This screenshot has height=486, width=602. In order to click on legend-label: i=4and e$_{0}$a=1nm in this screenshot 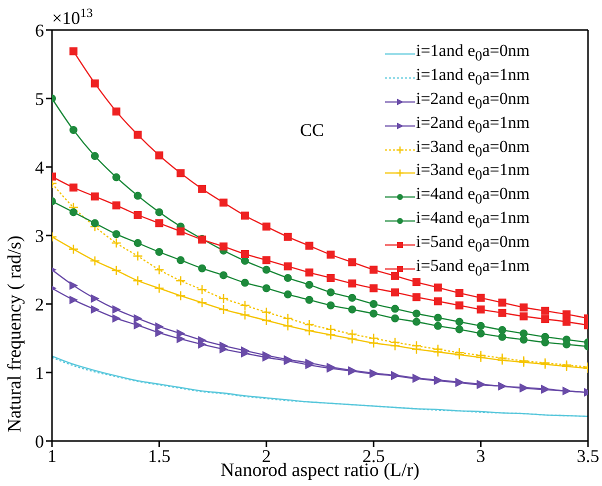, I will do `click(473, 221)`.